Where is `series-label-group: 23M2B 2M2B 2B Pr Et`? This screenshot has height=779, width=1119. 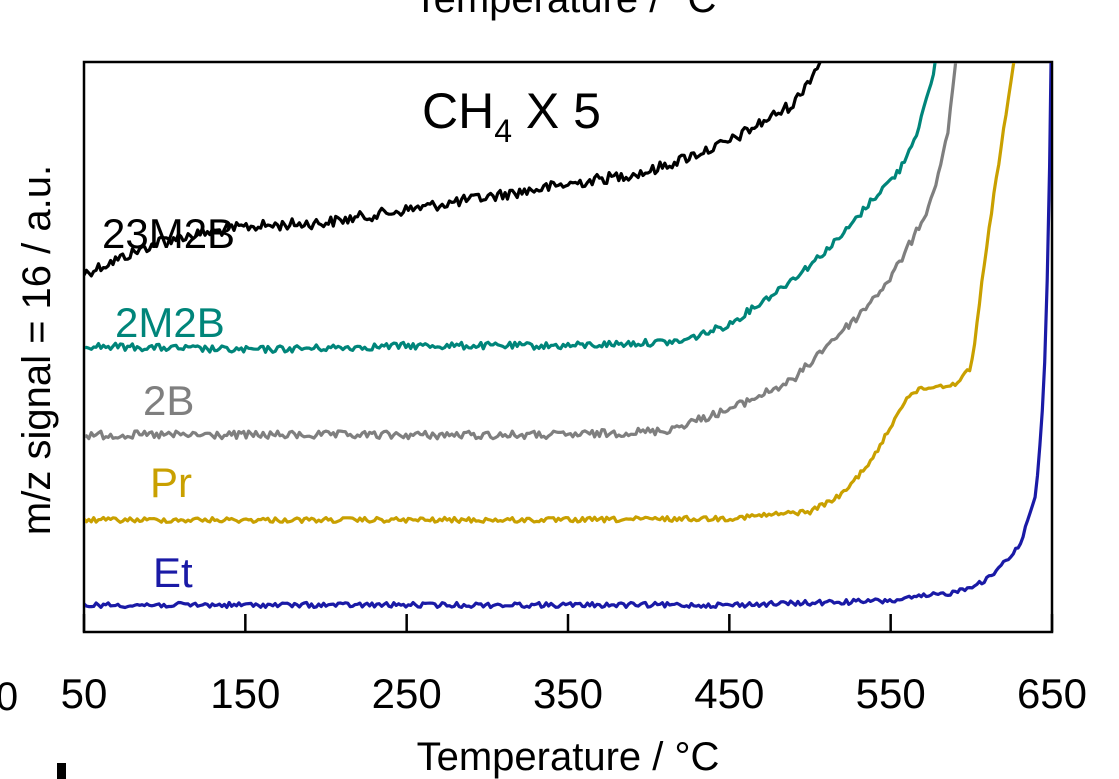
series-label-group: 23M2B 2M2B 2B Pr Et is located at coordinates (168, 403).